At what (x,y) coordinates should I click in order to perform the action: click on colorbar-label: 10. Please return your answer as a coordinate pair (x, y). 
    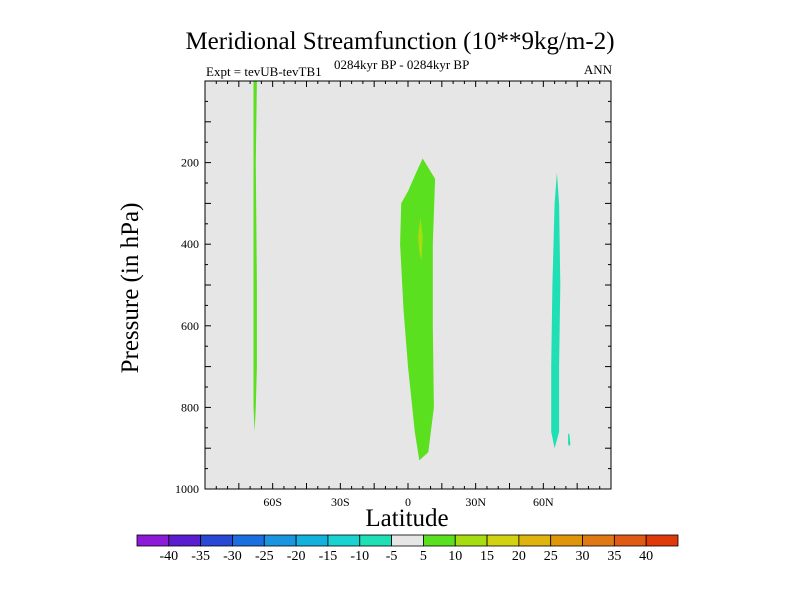
    Looking at the image, I should click on (455, 556).